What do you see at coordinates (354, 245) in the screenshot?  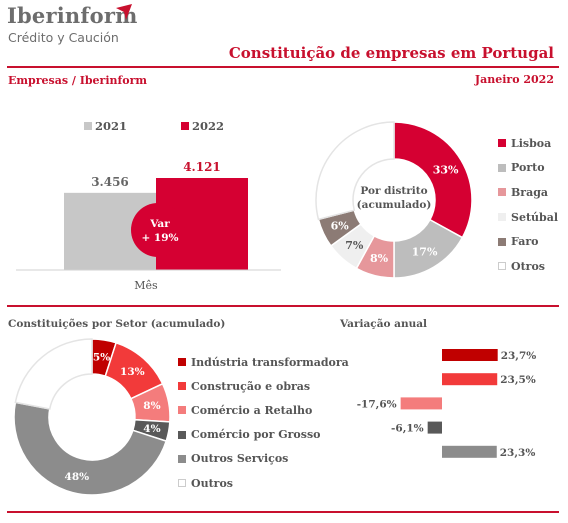 I see `district-slice-label-setubal: 7%` at bounding box center [354, 245].